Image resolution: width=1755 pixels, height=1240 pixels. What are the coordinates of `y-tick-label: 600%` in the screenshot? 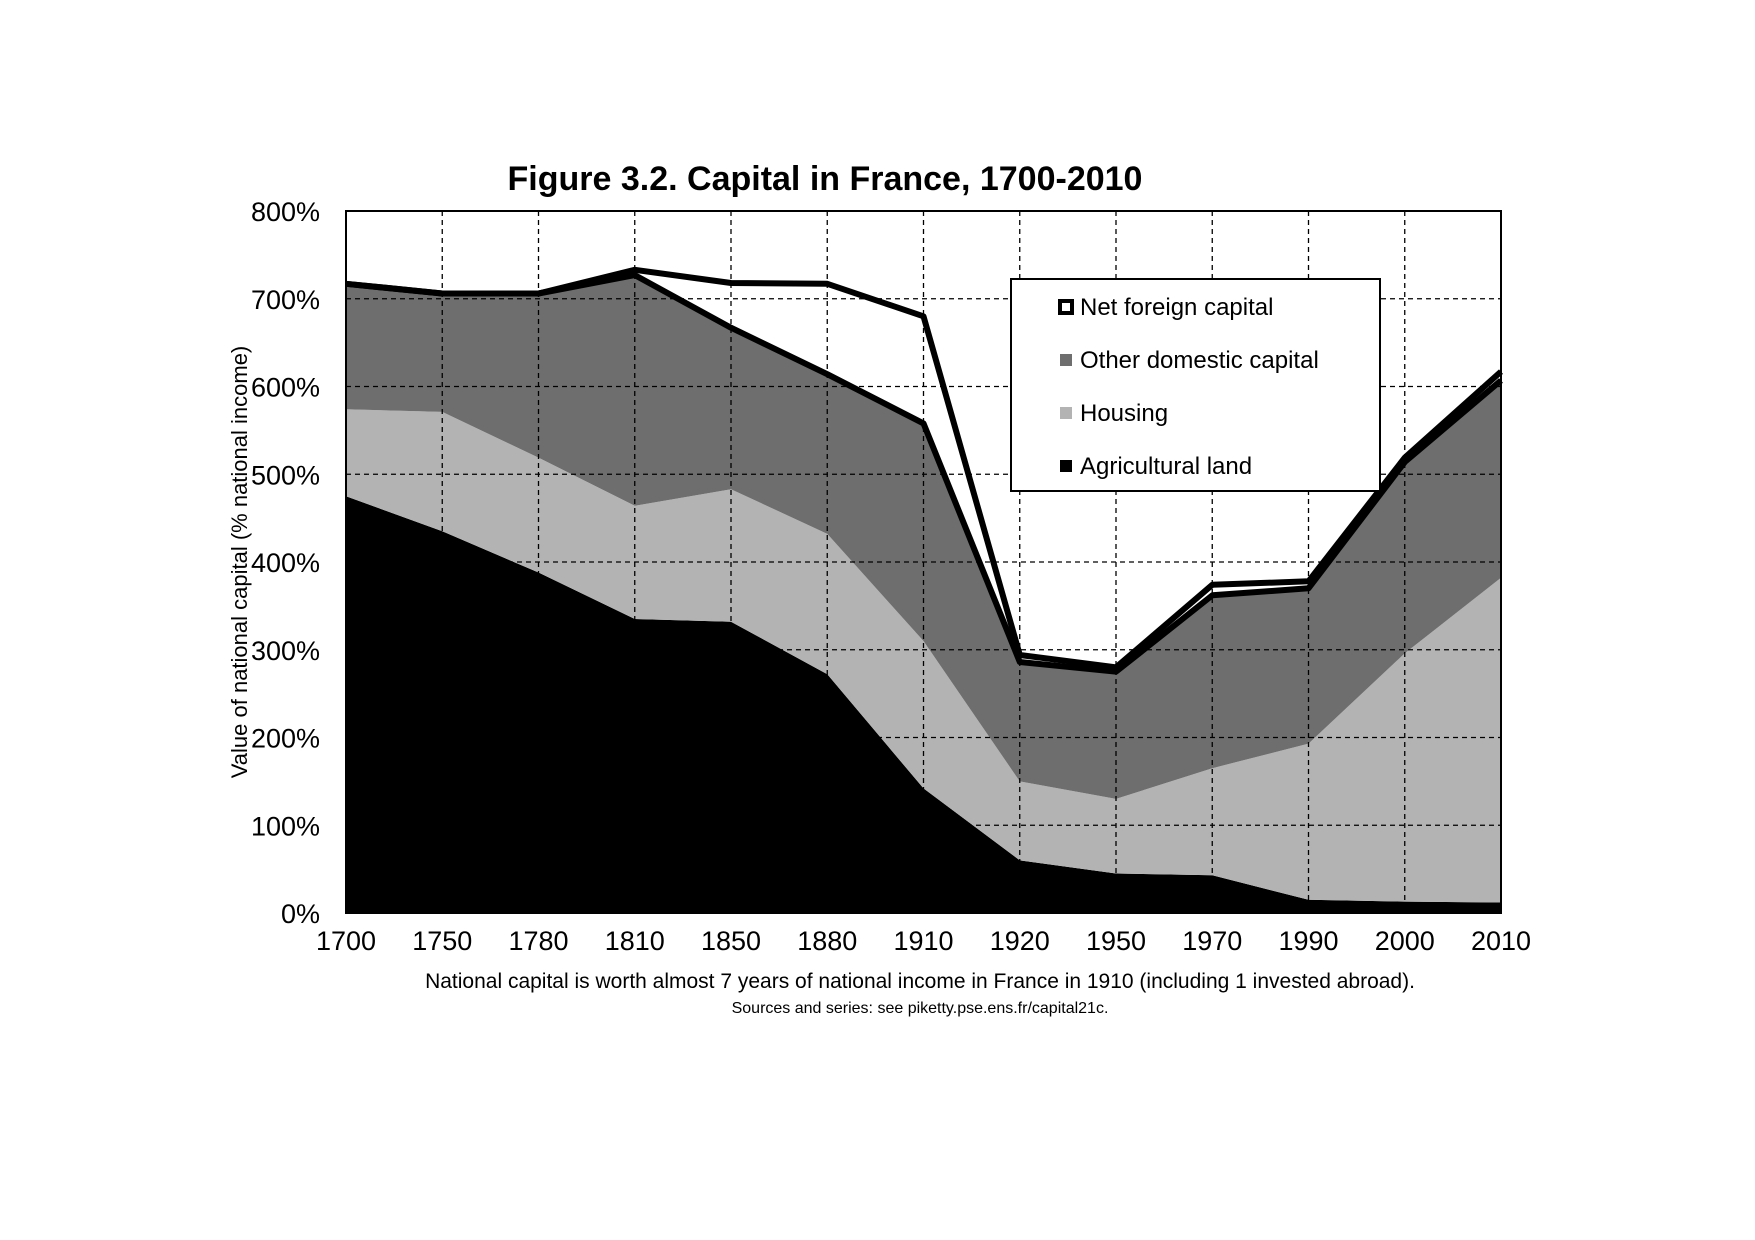 It's located at (285, 388).